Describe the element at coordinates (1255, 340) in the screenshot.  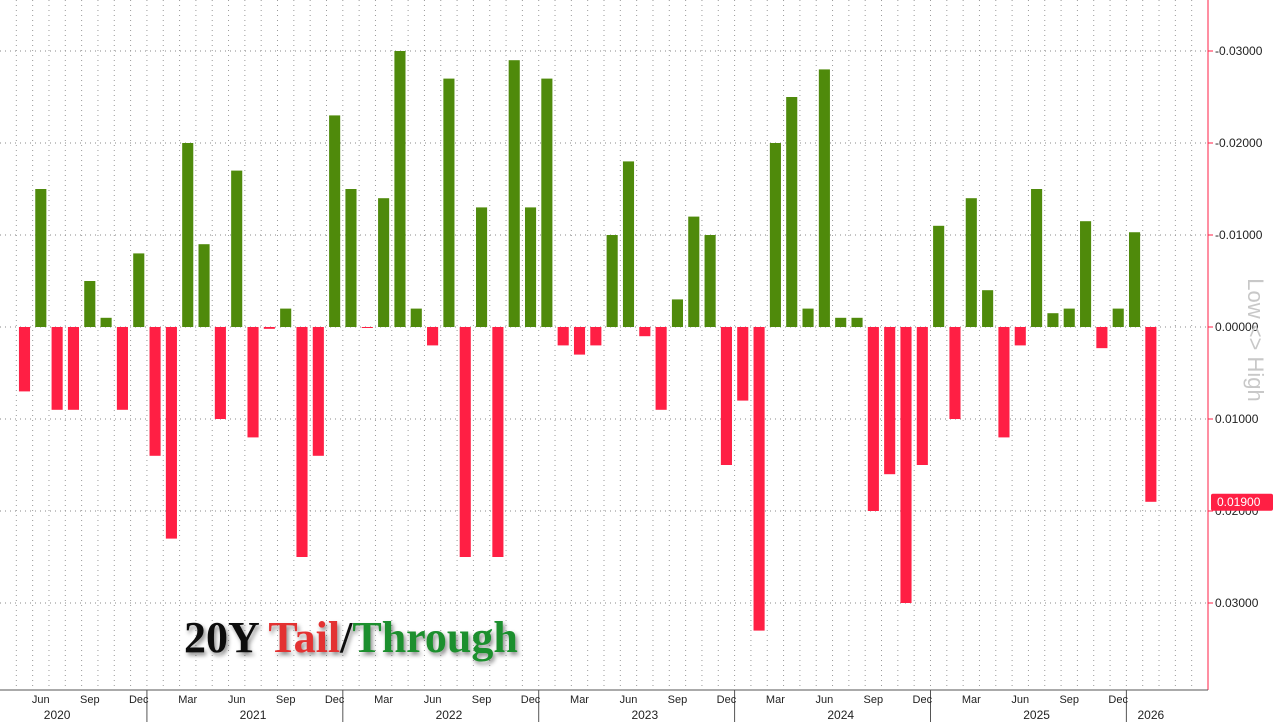
I see `y-axis-title: Low <> High` at that location.